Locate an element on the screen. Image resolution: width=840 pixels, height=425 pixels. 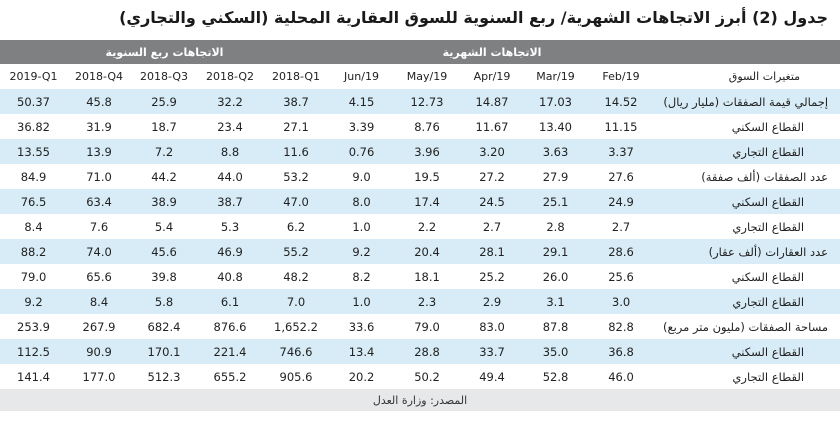
row-label: مساحة الصفقات (مليون متر مربع) is located at coordinates (747, 326).